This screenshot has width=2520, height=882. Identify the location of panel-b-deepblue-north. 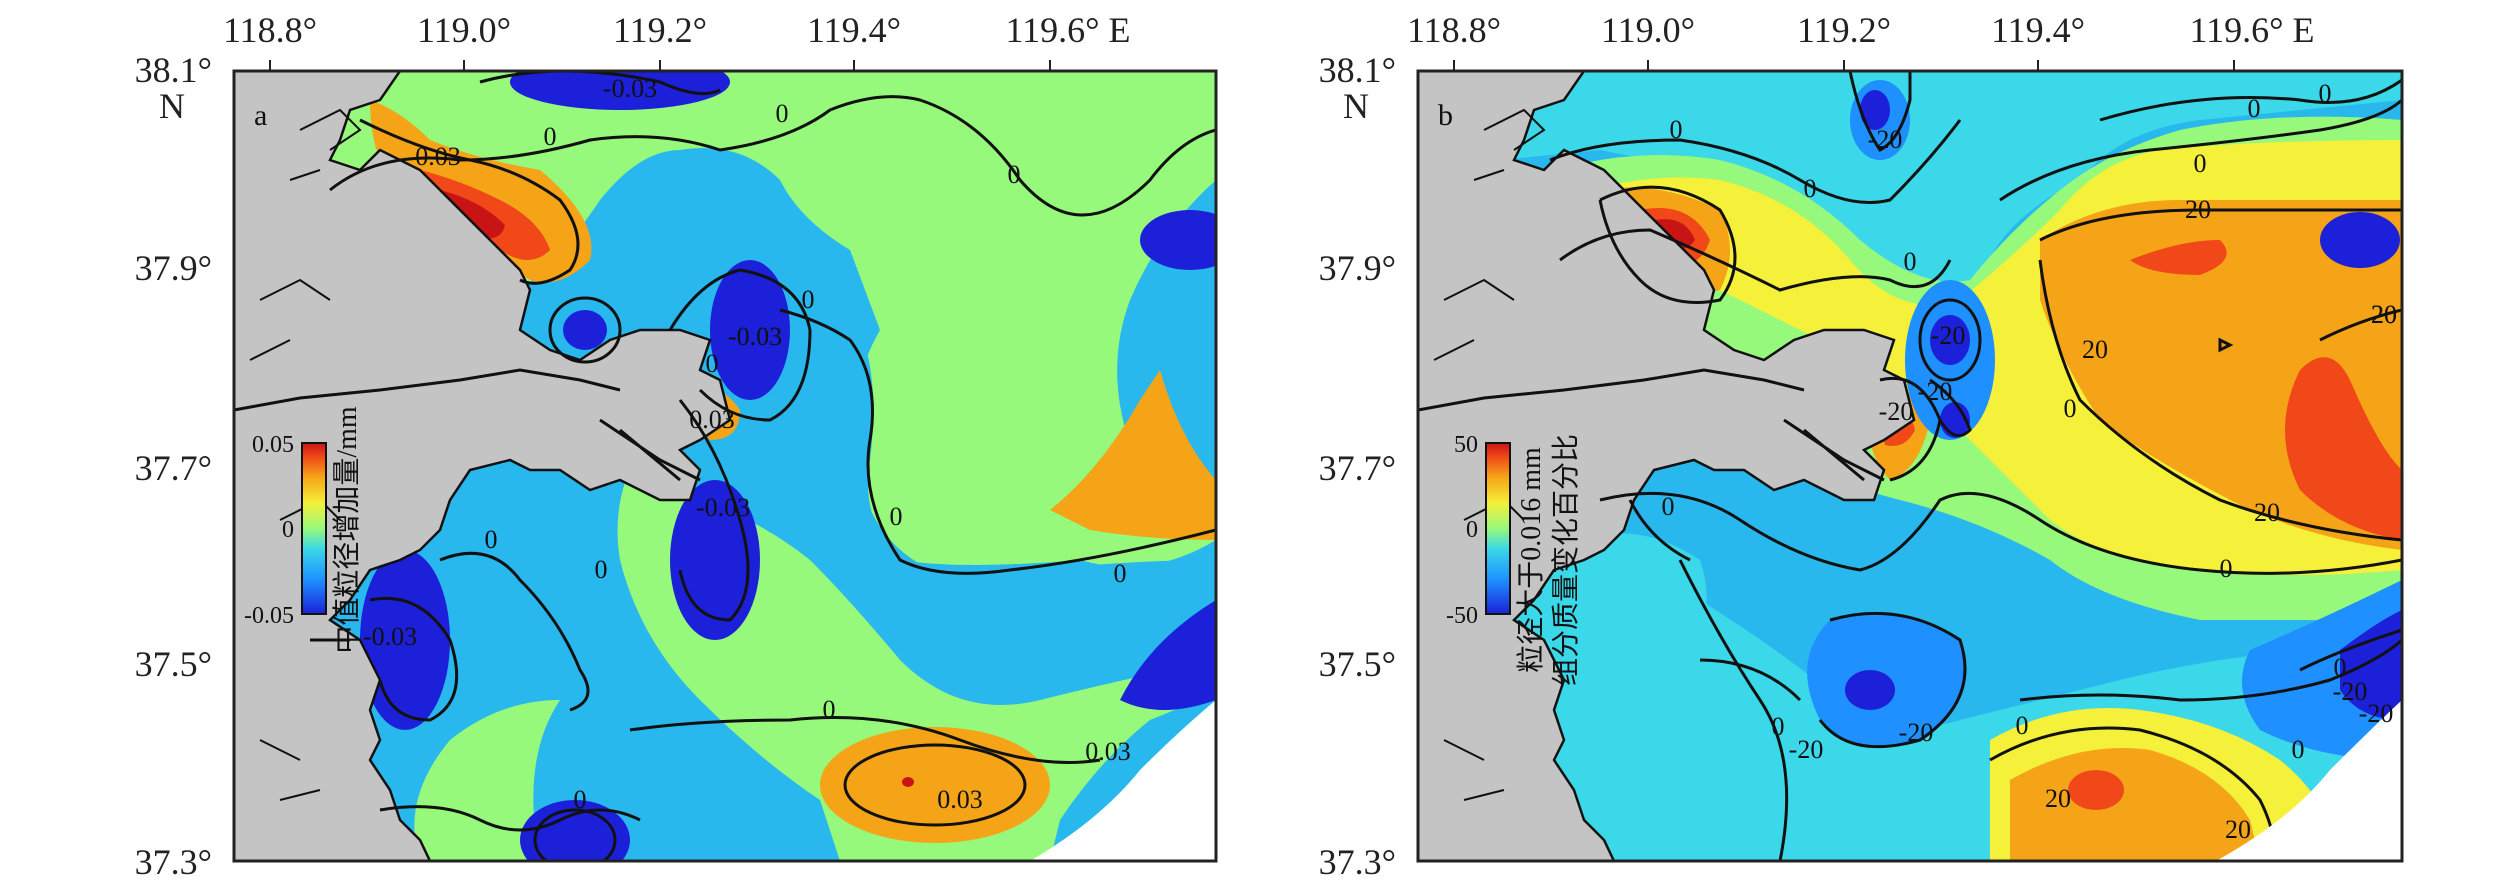
(1875, 110).